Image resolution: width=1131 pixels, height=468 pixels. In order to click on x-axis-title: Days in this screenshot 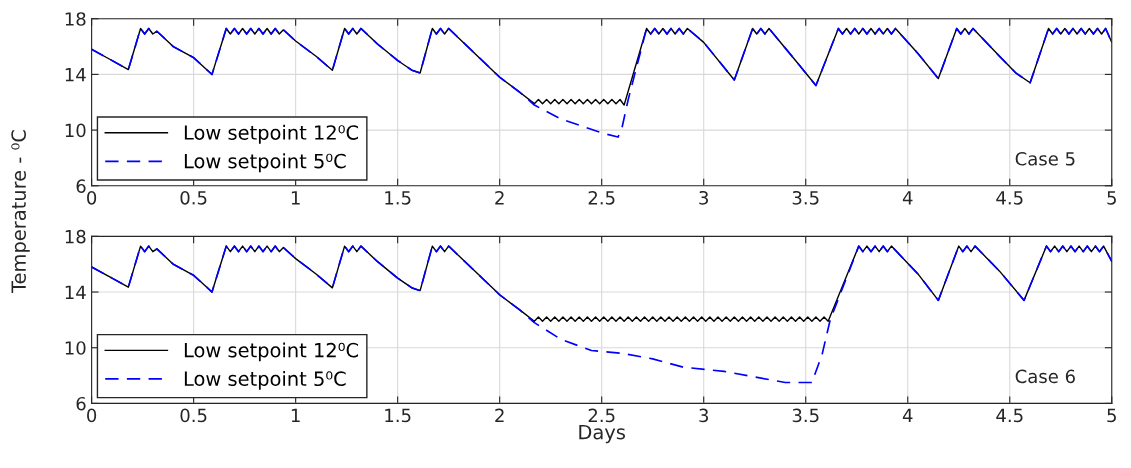, I will do `click(602, 434)`.